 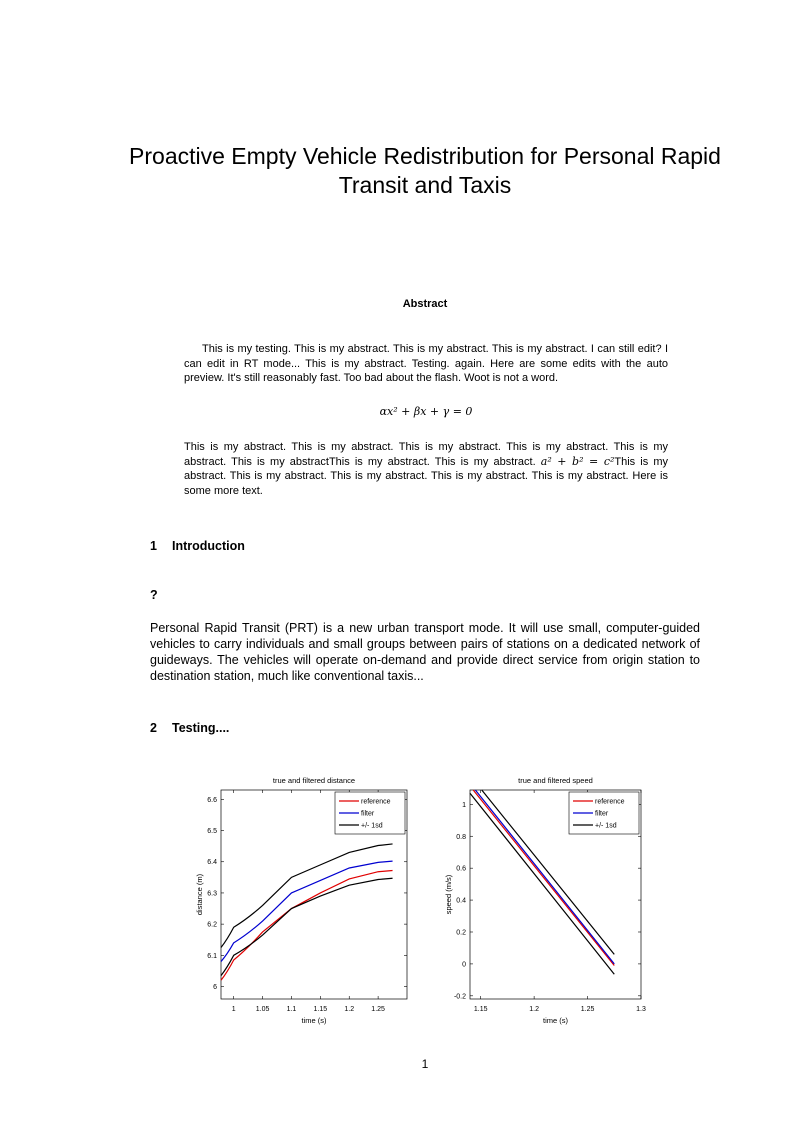 I want to click on y-tick-label: 6.1, so click(x=212, y=956).